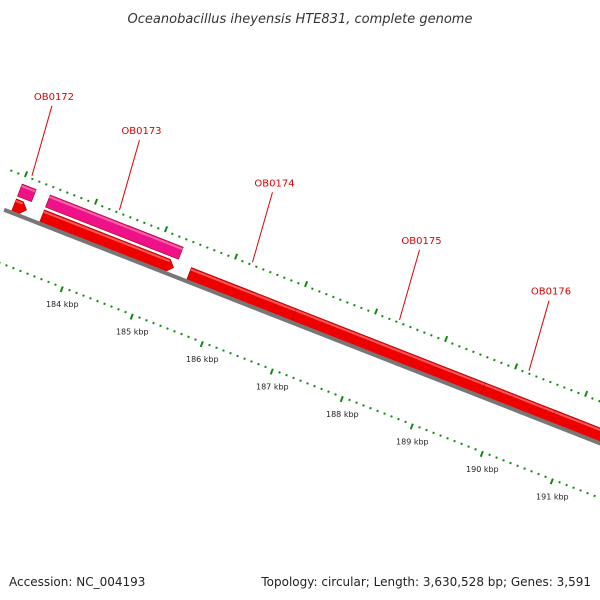  I want to click on kbp-tick-label: 191 kbp, so click(552, 496).